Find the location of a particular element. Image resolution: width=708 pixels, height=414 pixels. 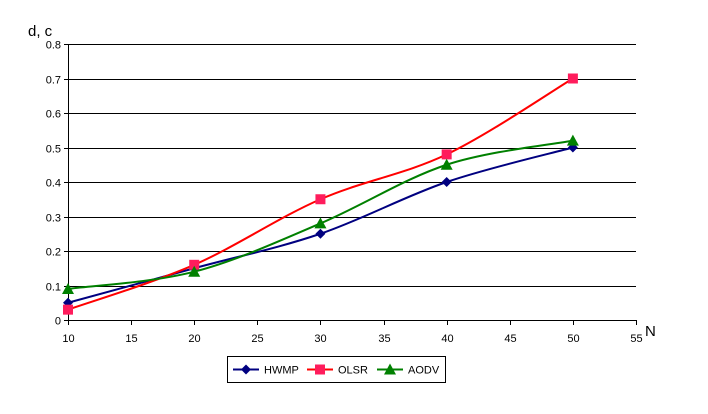

legend-label-olsr: OLSR is located at coordinates (353, 371).